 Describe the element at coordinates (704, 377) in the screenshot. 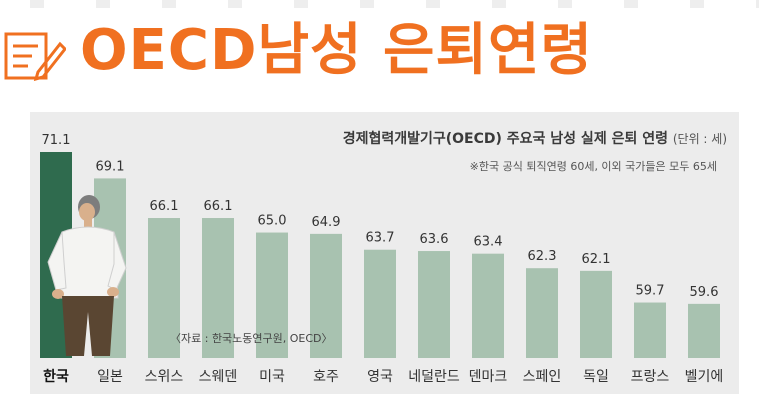

I see `category-label: 벨기에` at that location.